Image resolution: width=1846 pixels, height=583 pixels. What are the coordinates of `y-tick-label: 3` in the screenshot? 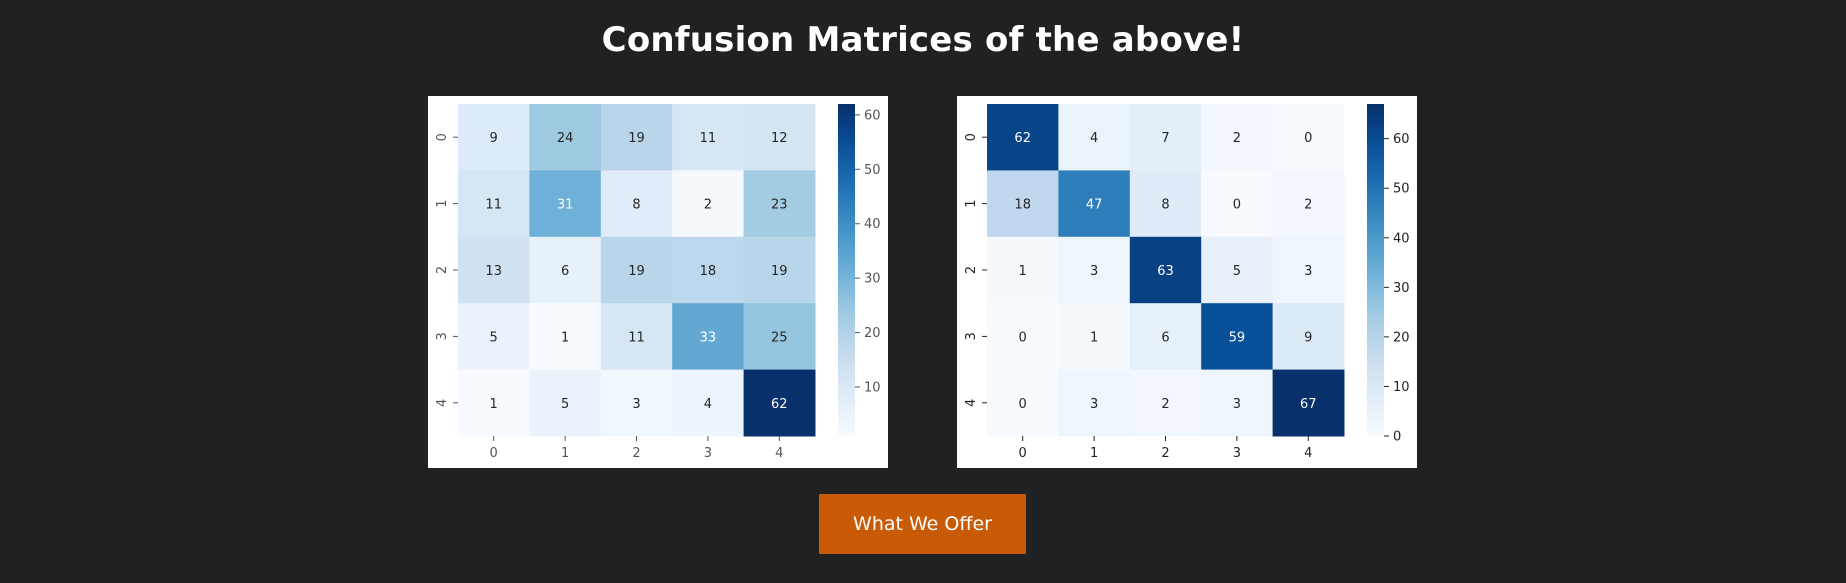 It's located at (442, 336).